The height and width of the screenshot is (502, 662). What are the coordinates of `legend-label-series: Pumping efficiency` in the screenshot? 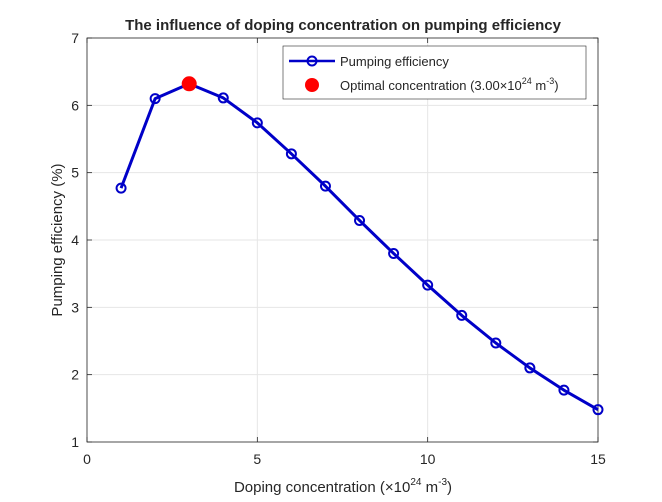 It's located at (394, 61).